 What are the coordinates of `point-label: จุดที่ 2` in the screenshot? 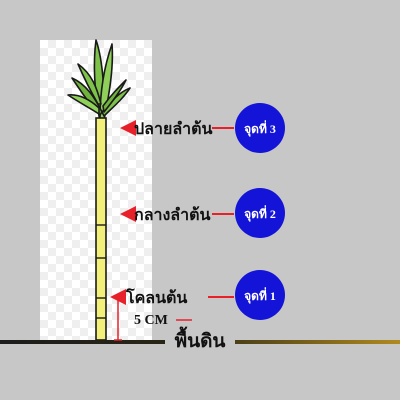 It's located at (260, 213).